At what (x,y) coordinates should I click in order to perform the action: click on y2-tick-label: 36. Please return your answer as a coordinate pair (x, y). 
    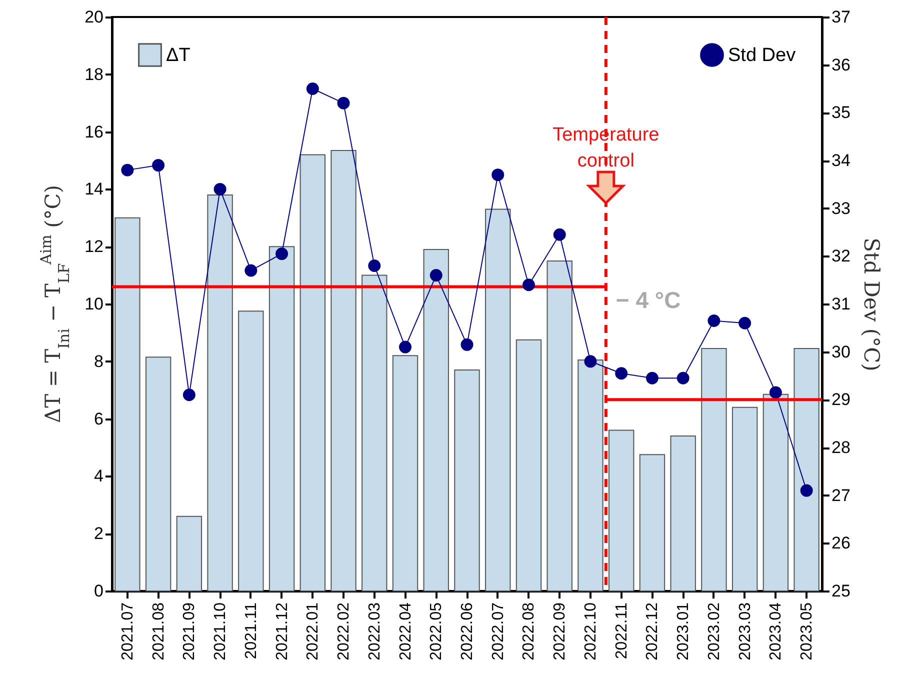
    Looking at the image, I should click on (841, 64).